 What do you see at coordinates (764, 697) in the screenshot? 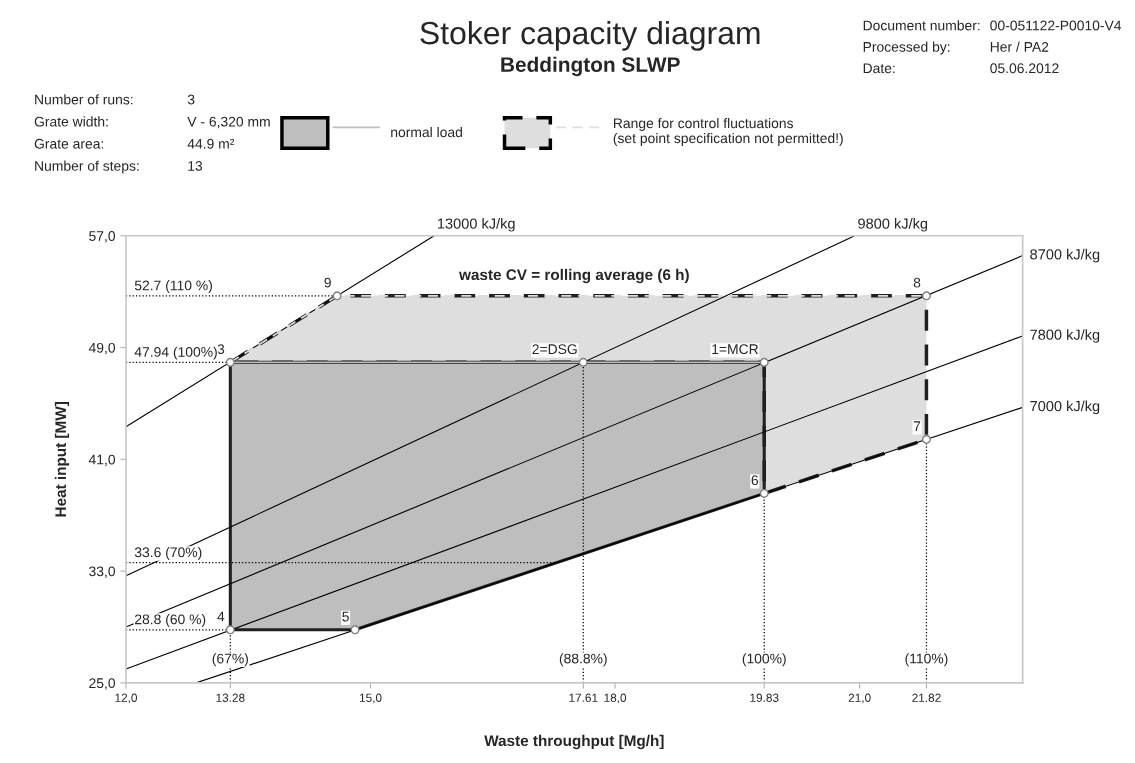
I see `x-tick-label: 19.83` at bounding box center [764, 697].